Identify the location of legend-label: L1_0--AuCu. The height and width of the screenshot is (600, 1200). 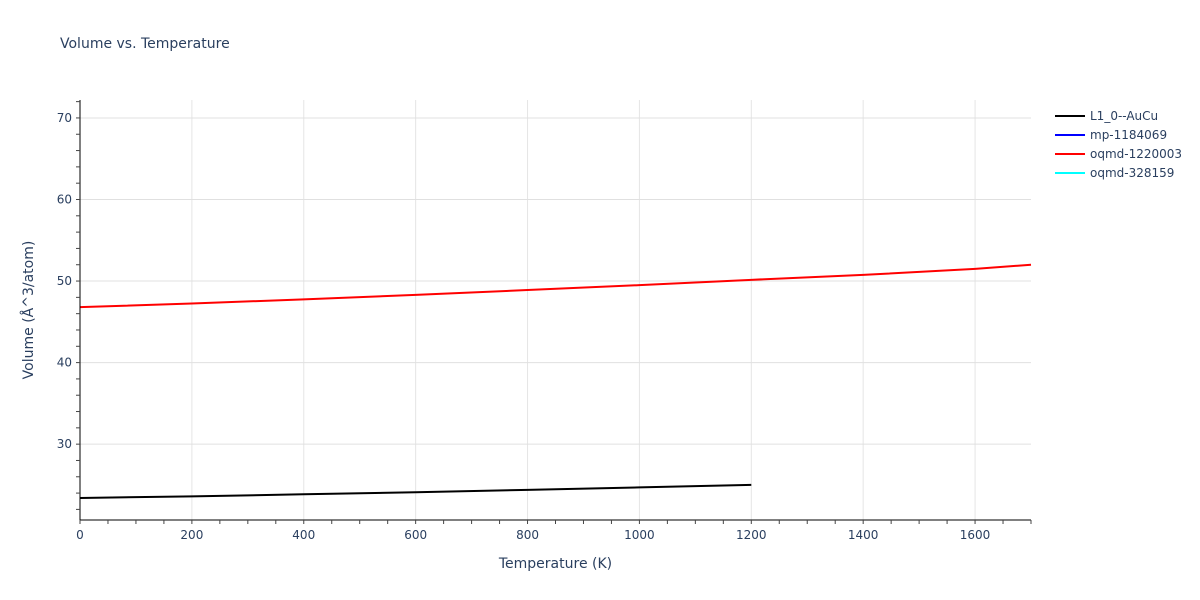
(1124, 115).